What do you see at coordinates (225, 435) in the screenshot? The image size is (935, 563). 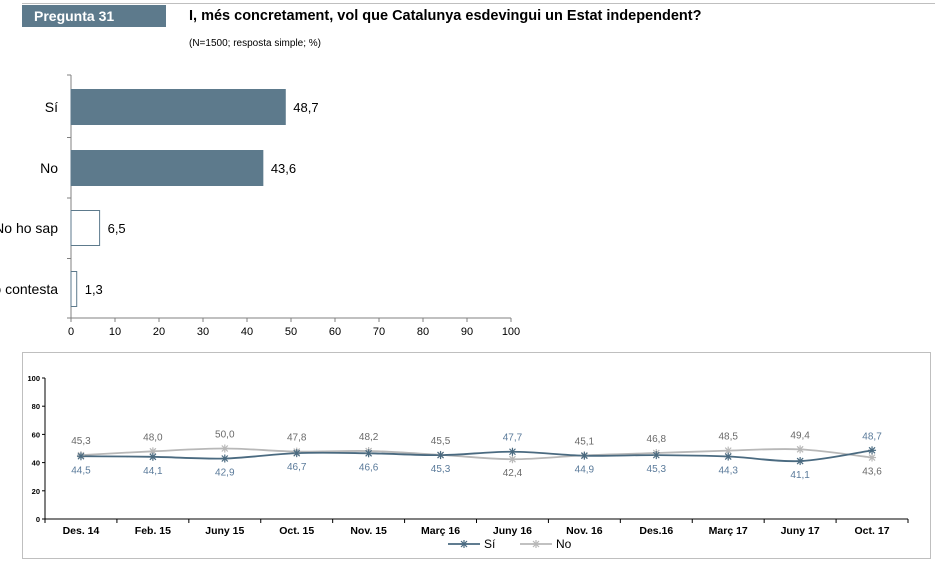 I see `data-label-no: 50,0` at bounding box center [225, 435].